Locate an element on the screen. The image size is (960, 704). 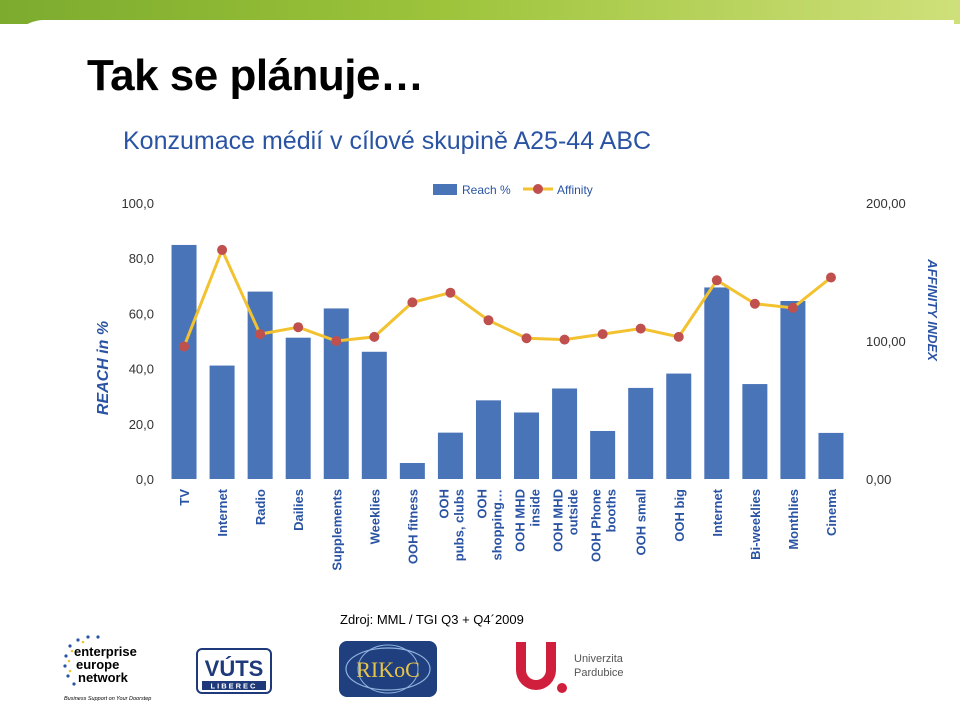
x-tick-label-line: Radio is located at coordinates (260, 507).